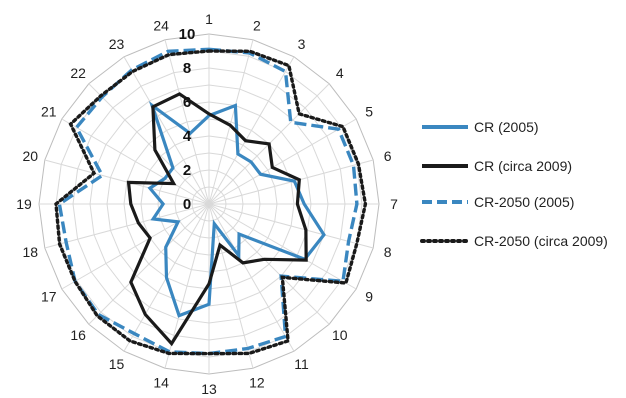 Image resolution: width=626 pixels, height=398 pixels. What do you see at coordinates (541, 241) in the screenshot?
I see `legend-label-4: CR-2050 (circa 2009)` at bounding box center [541, 241].